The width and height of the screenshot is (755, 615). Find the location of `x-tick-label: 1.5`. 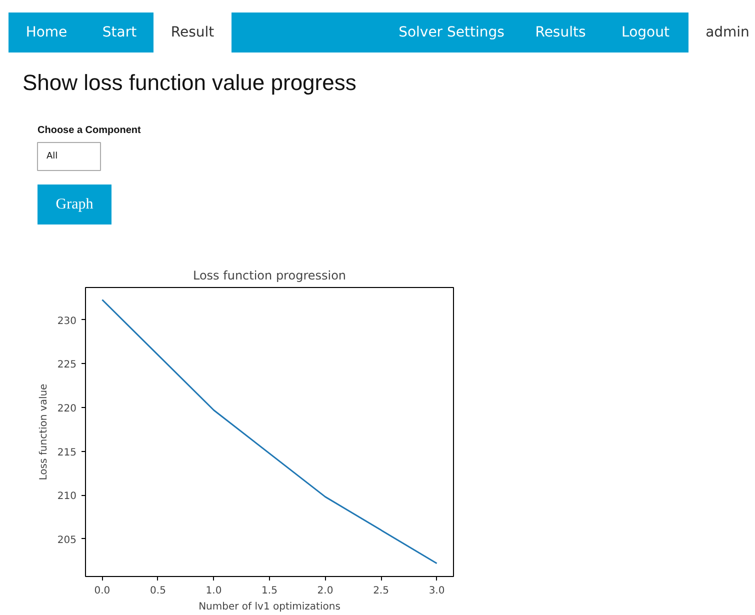

x-tick-label: 1.5 is located at coordinates (270, 591).